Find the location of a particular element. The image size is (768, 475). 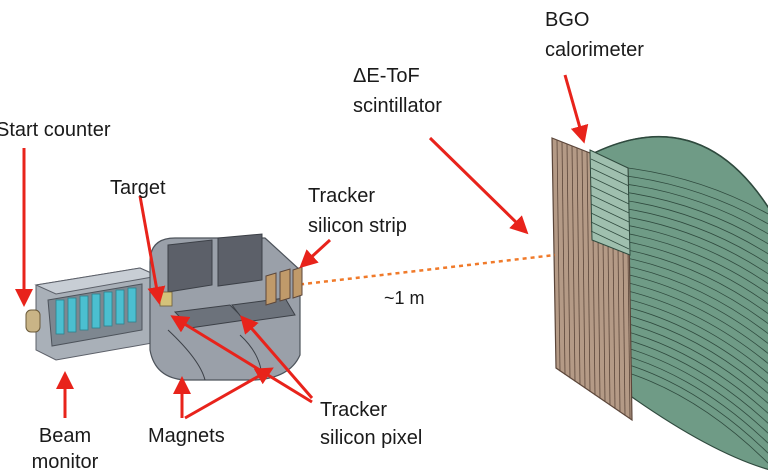

label-target: Target is located at coordinates (138, 188).